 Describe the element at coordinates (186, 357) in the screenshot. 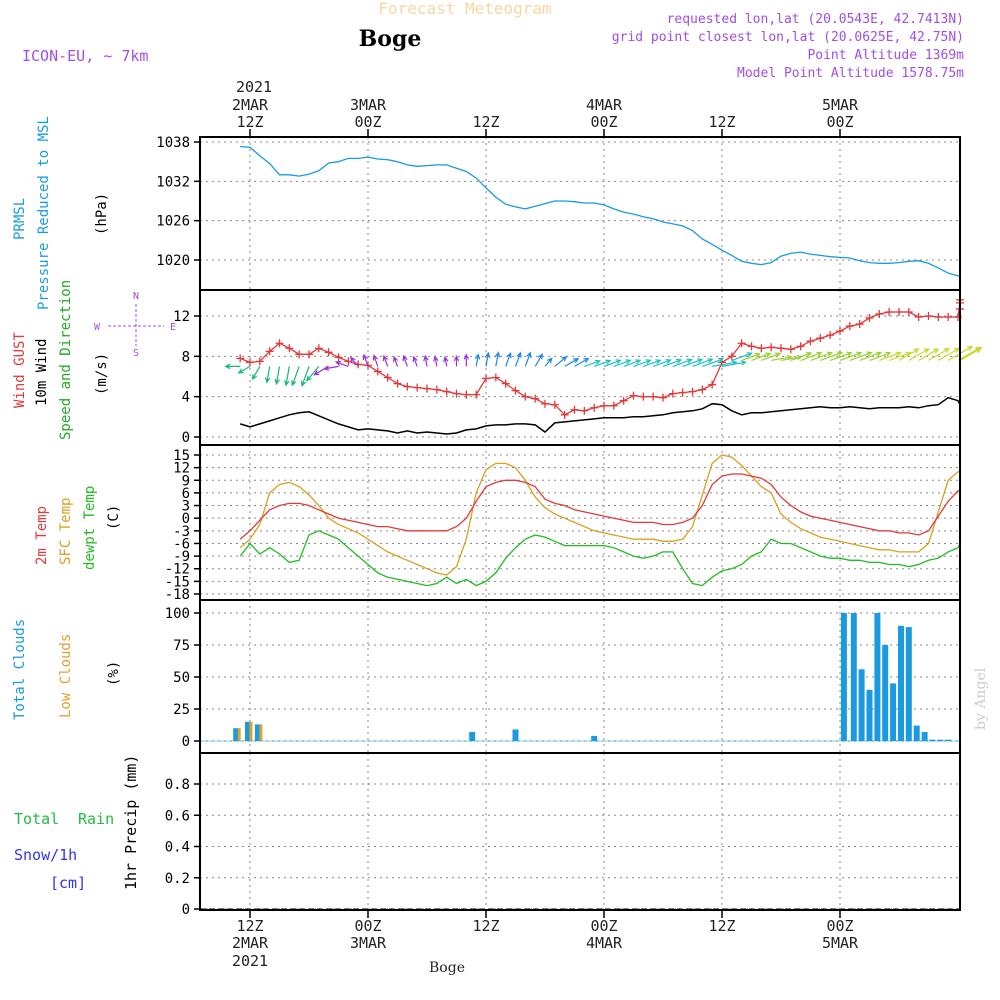

I see `y-tick-label: 8` at that location.